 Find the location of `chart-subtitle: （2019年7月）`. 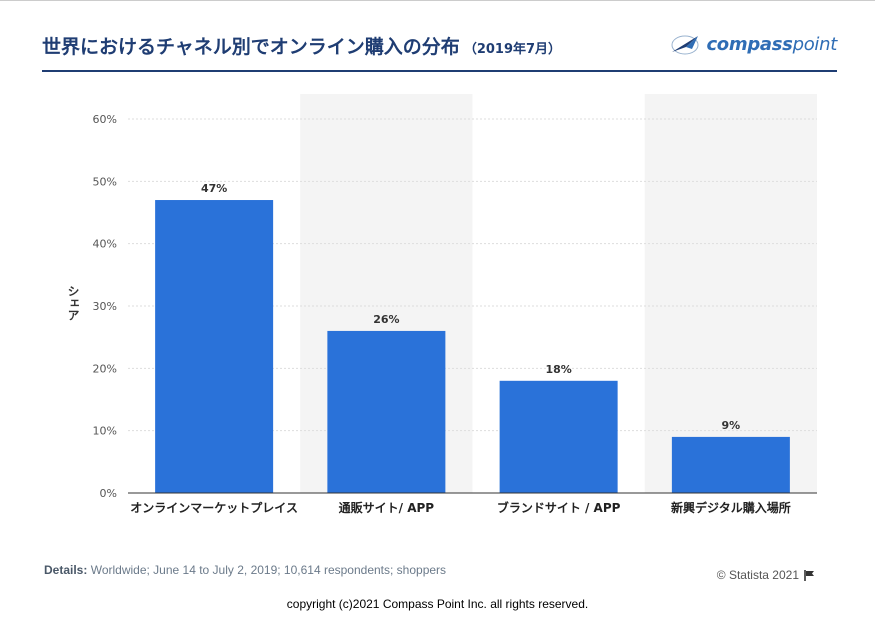

chart-subtitle: （2019年7月） is located at coordinates (512, 49).